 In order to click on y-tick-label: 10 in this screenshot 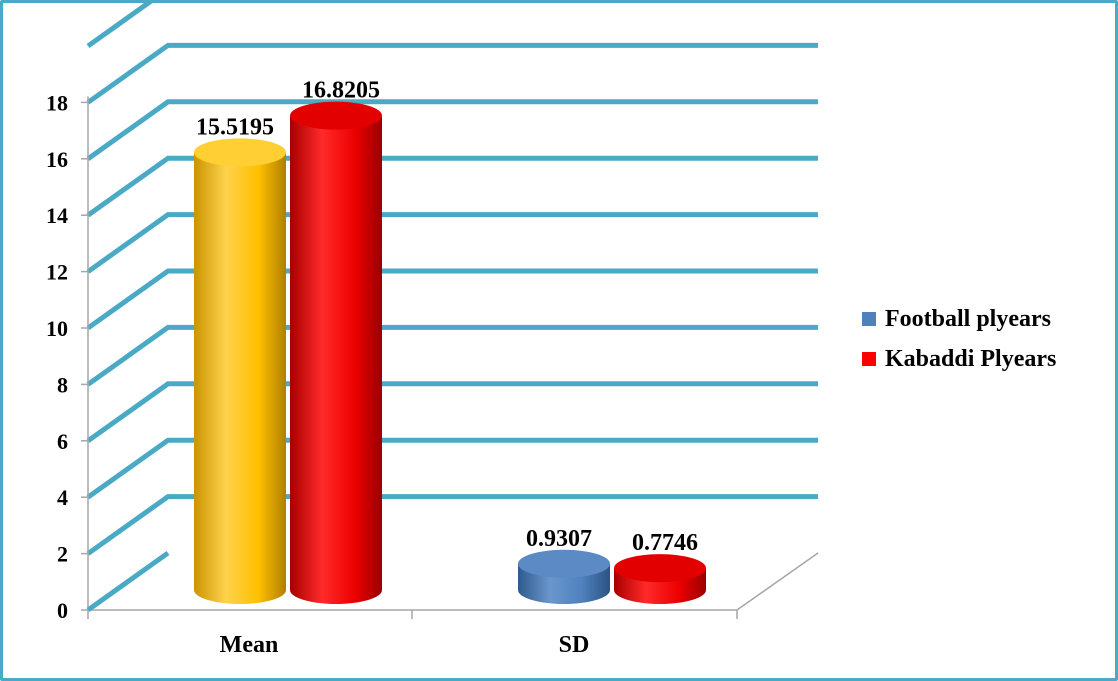, I will do `click(57, 328)`.